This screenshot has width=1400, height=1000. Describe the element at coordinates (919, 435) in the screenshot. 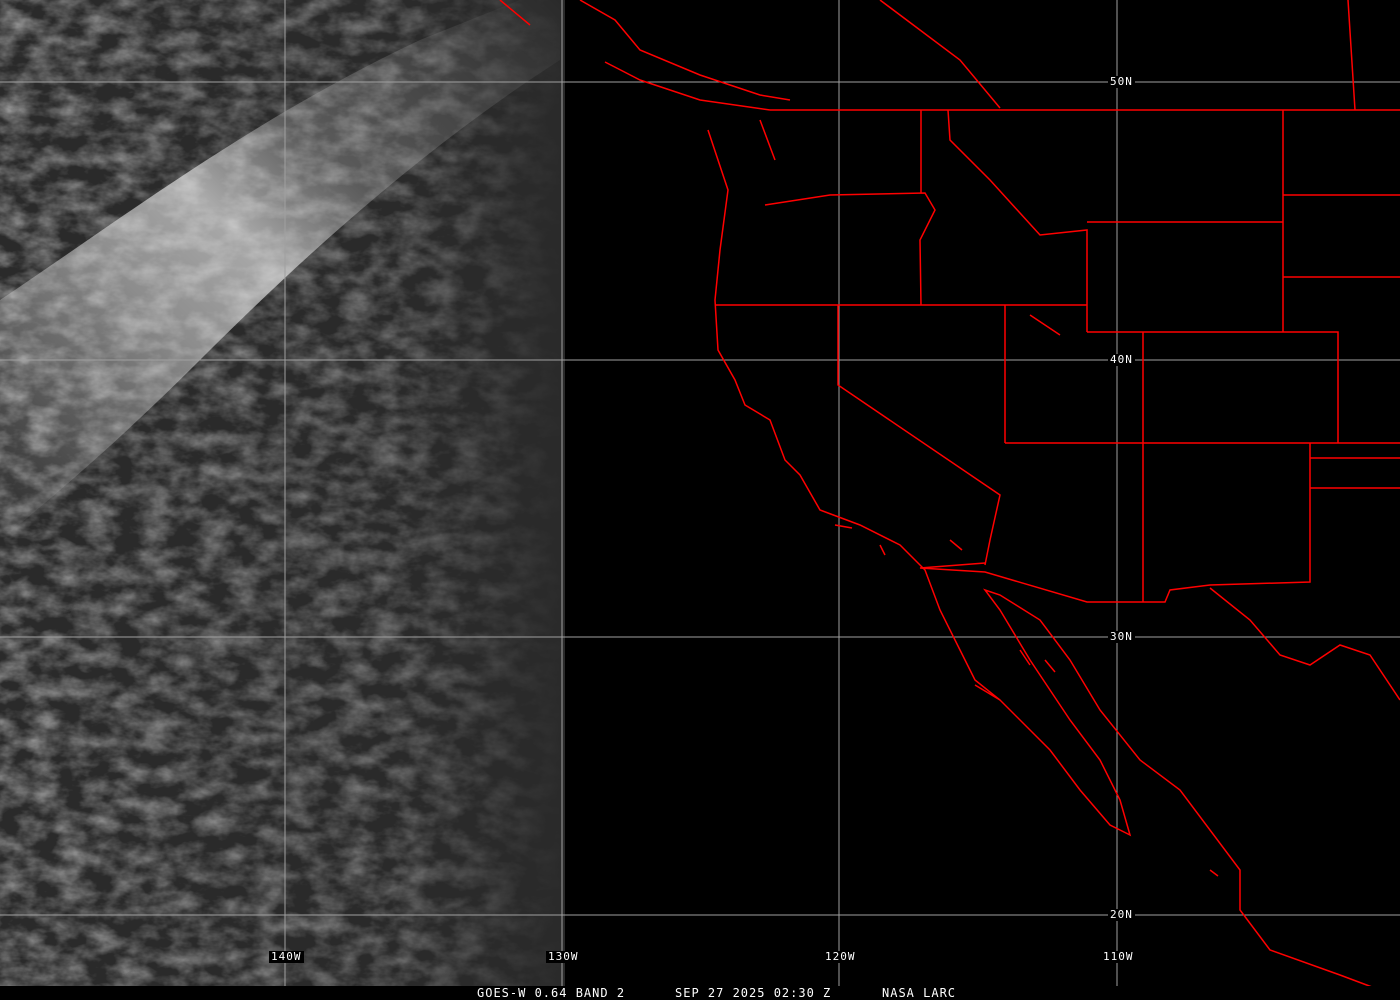

I see `ca-nv-border` at that location.